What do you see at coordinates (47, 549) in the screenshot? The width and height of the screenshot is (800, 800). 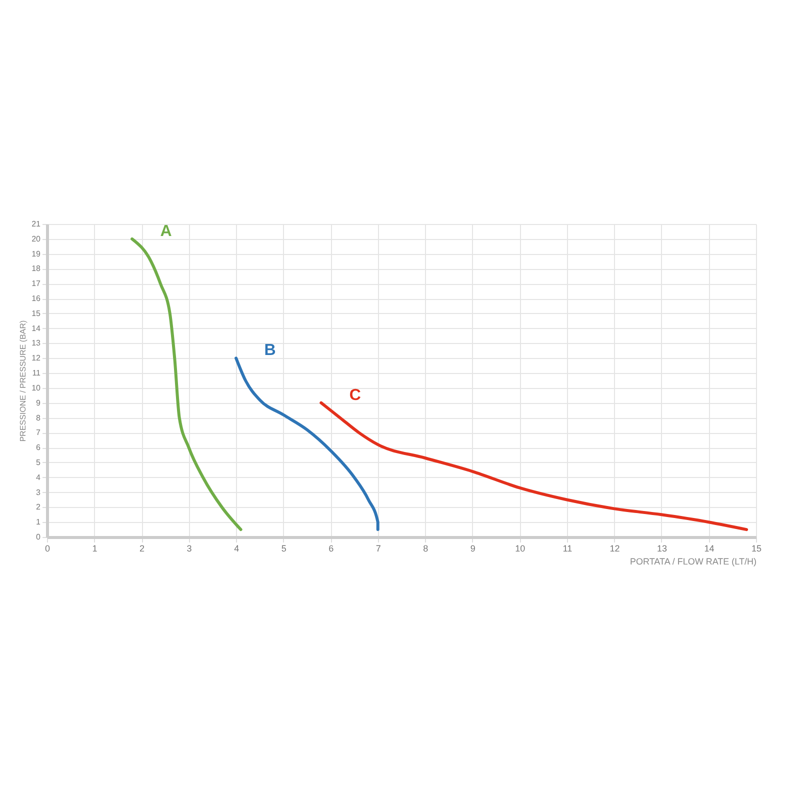 I see `x-tick-label: 0` at bounding box center [47, 549].